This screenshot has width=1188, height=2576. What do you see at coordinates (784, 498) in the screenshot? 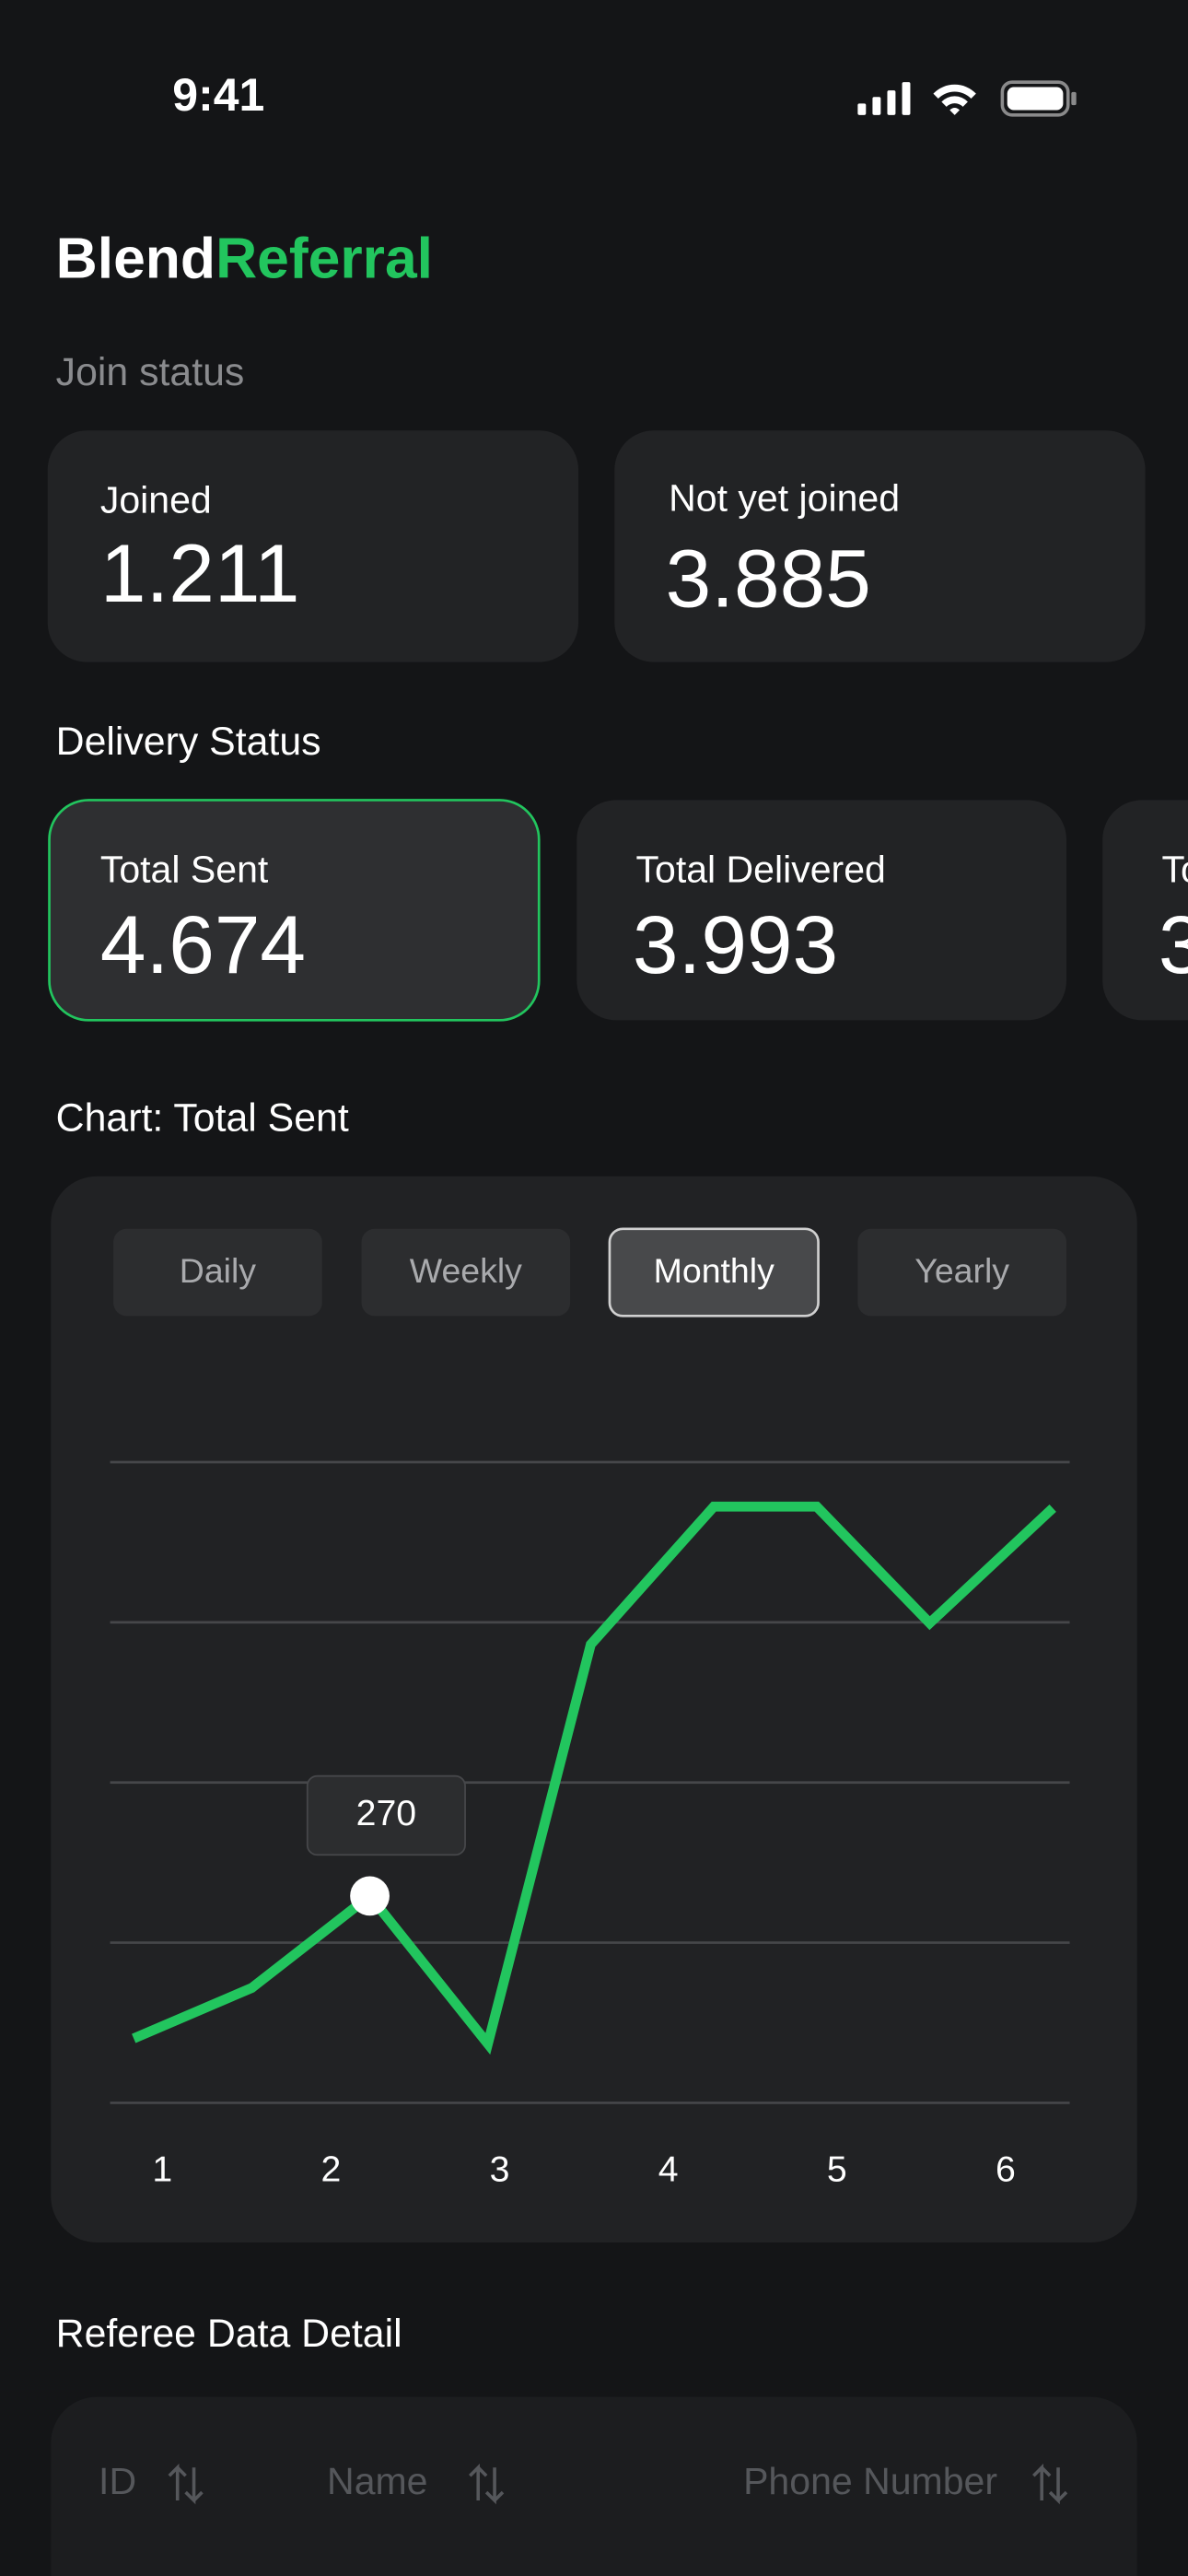
I see `card-label: Not yet joined` at bounding box center [784, 498].